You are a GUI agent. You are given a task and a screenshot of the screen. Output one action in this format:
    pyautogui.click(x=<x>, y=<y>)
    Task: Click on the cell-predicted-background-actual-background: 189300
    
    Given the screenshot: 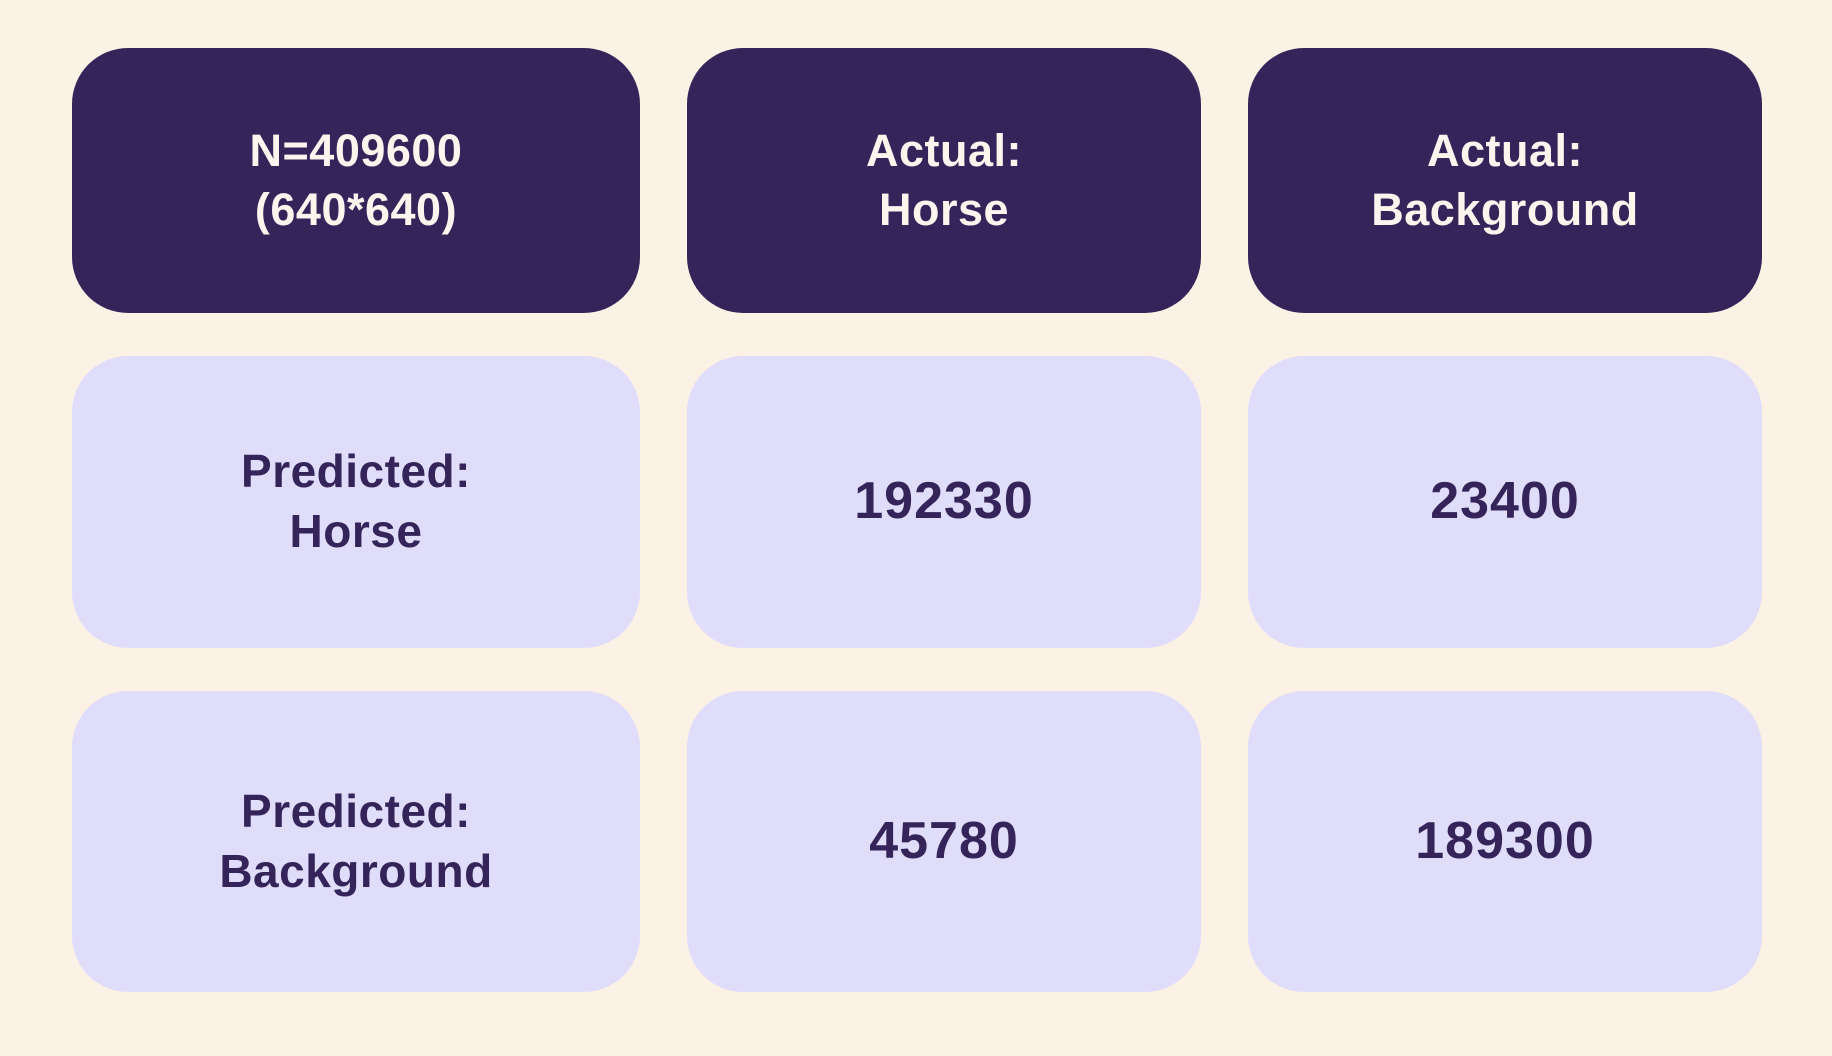 What is the action you would take?
    pyautogui.click(x=1505, y=841)
    